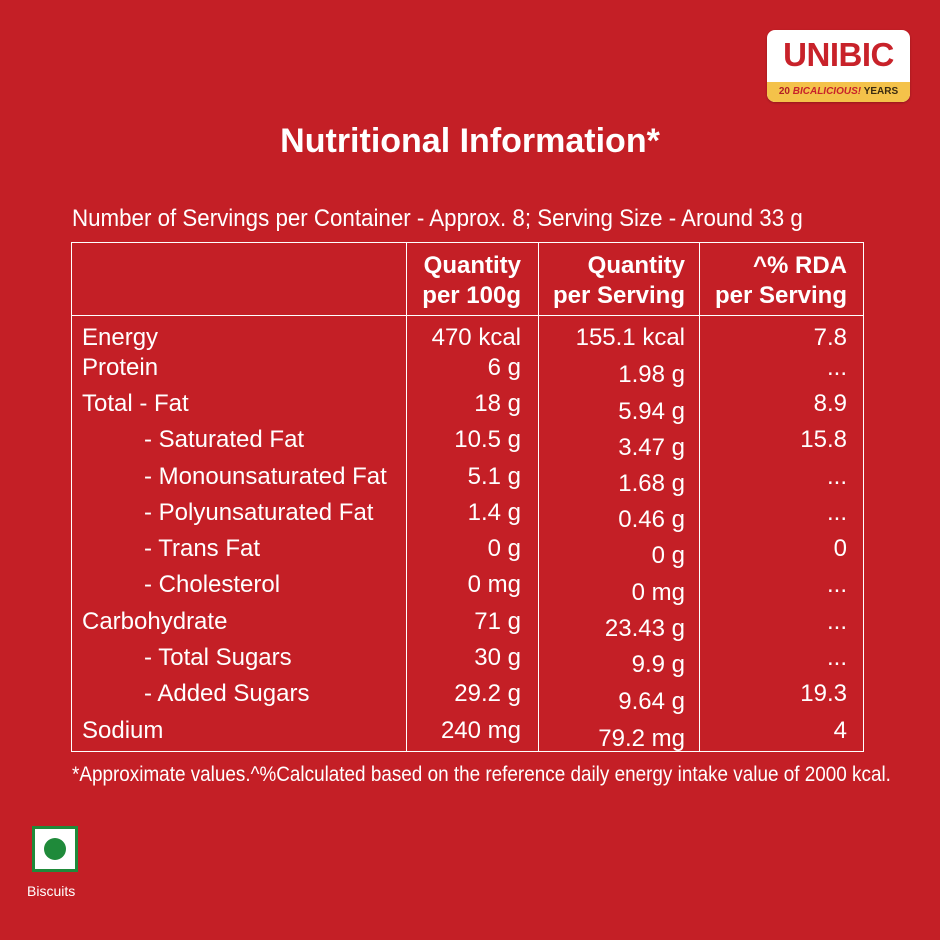 The height and width of the screenshot is (940, 940). Describe the element at coordinates (259, 512) in the screenshot. I see `nutrient-label: - Polyunsaturated Fat` at that location.